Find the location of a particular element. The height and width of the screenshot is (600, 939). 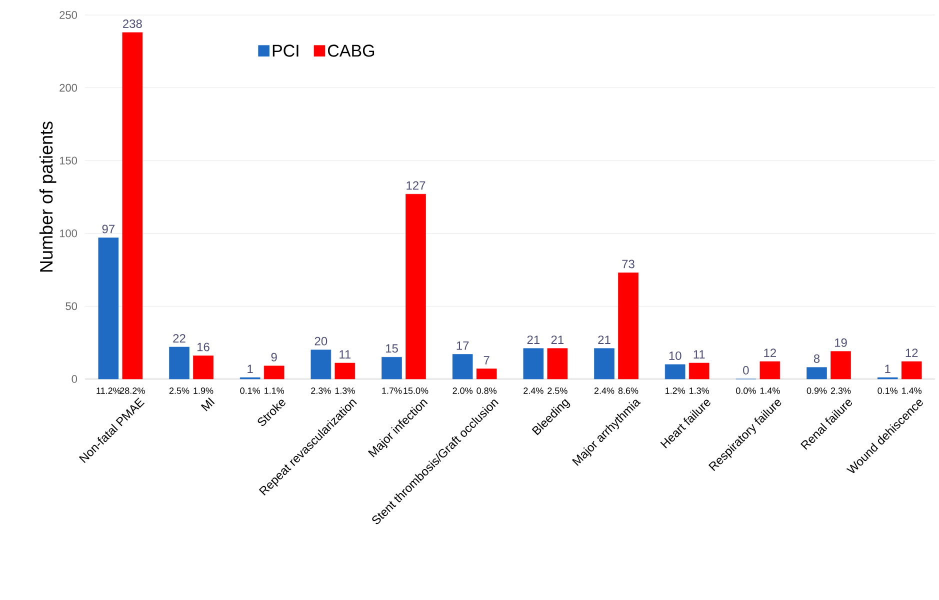

data-label: 97 is located at coordinates (108, 229).